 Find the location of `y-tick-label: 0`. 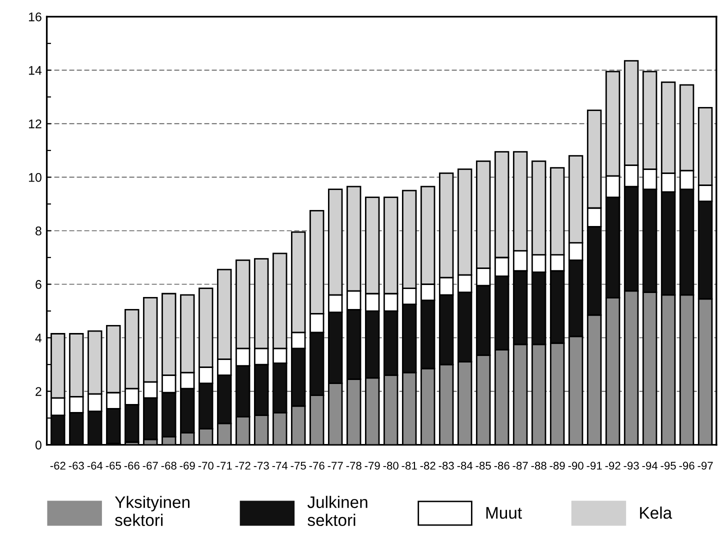

y-tick-label: 0 is located at coordinates (38, 445).